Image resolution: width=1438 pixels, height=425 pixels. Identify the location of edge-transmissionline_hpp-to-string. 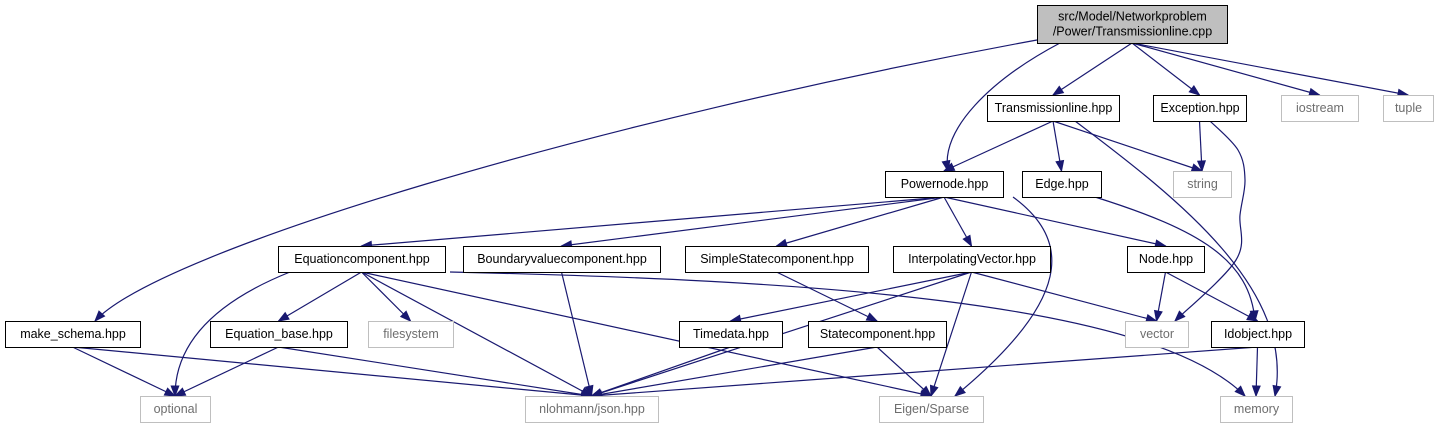
(1128, 146).